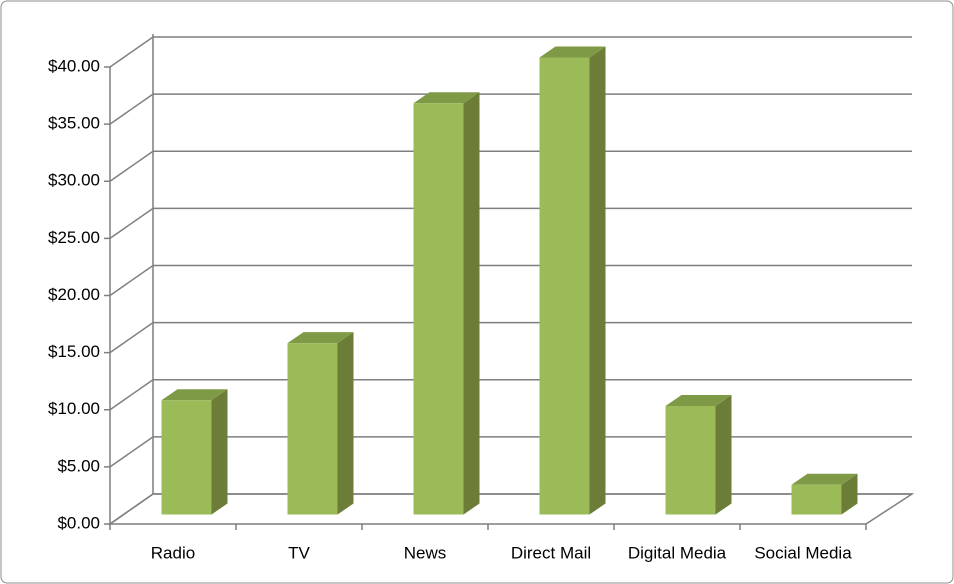 The image size is (954, 584). Describe the element at coordinates (551, 552) in the screenshot. I see `x-tick-label: Direct Mail` at that location.